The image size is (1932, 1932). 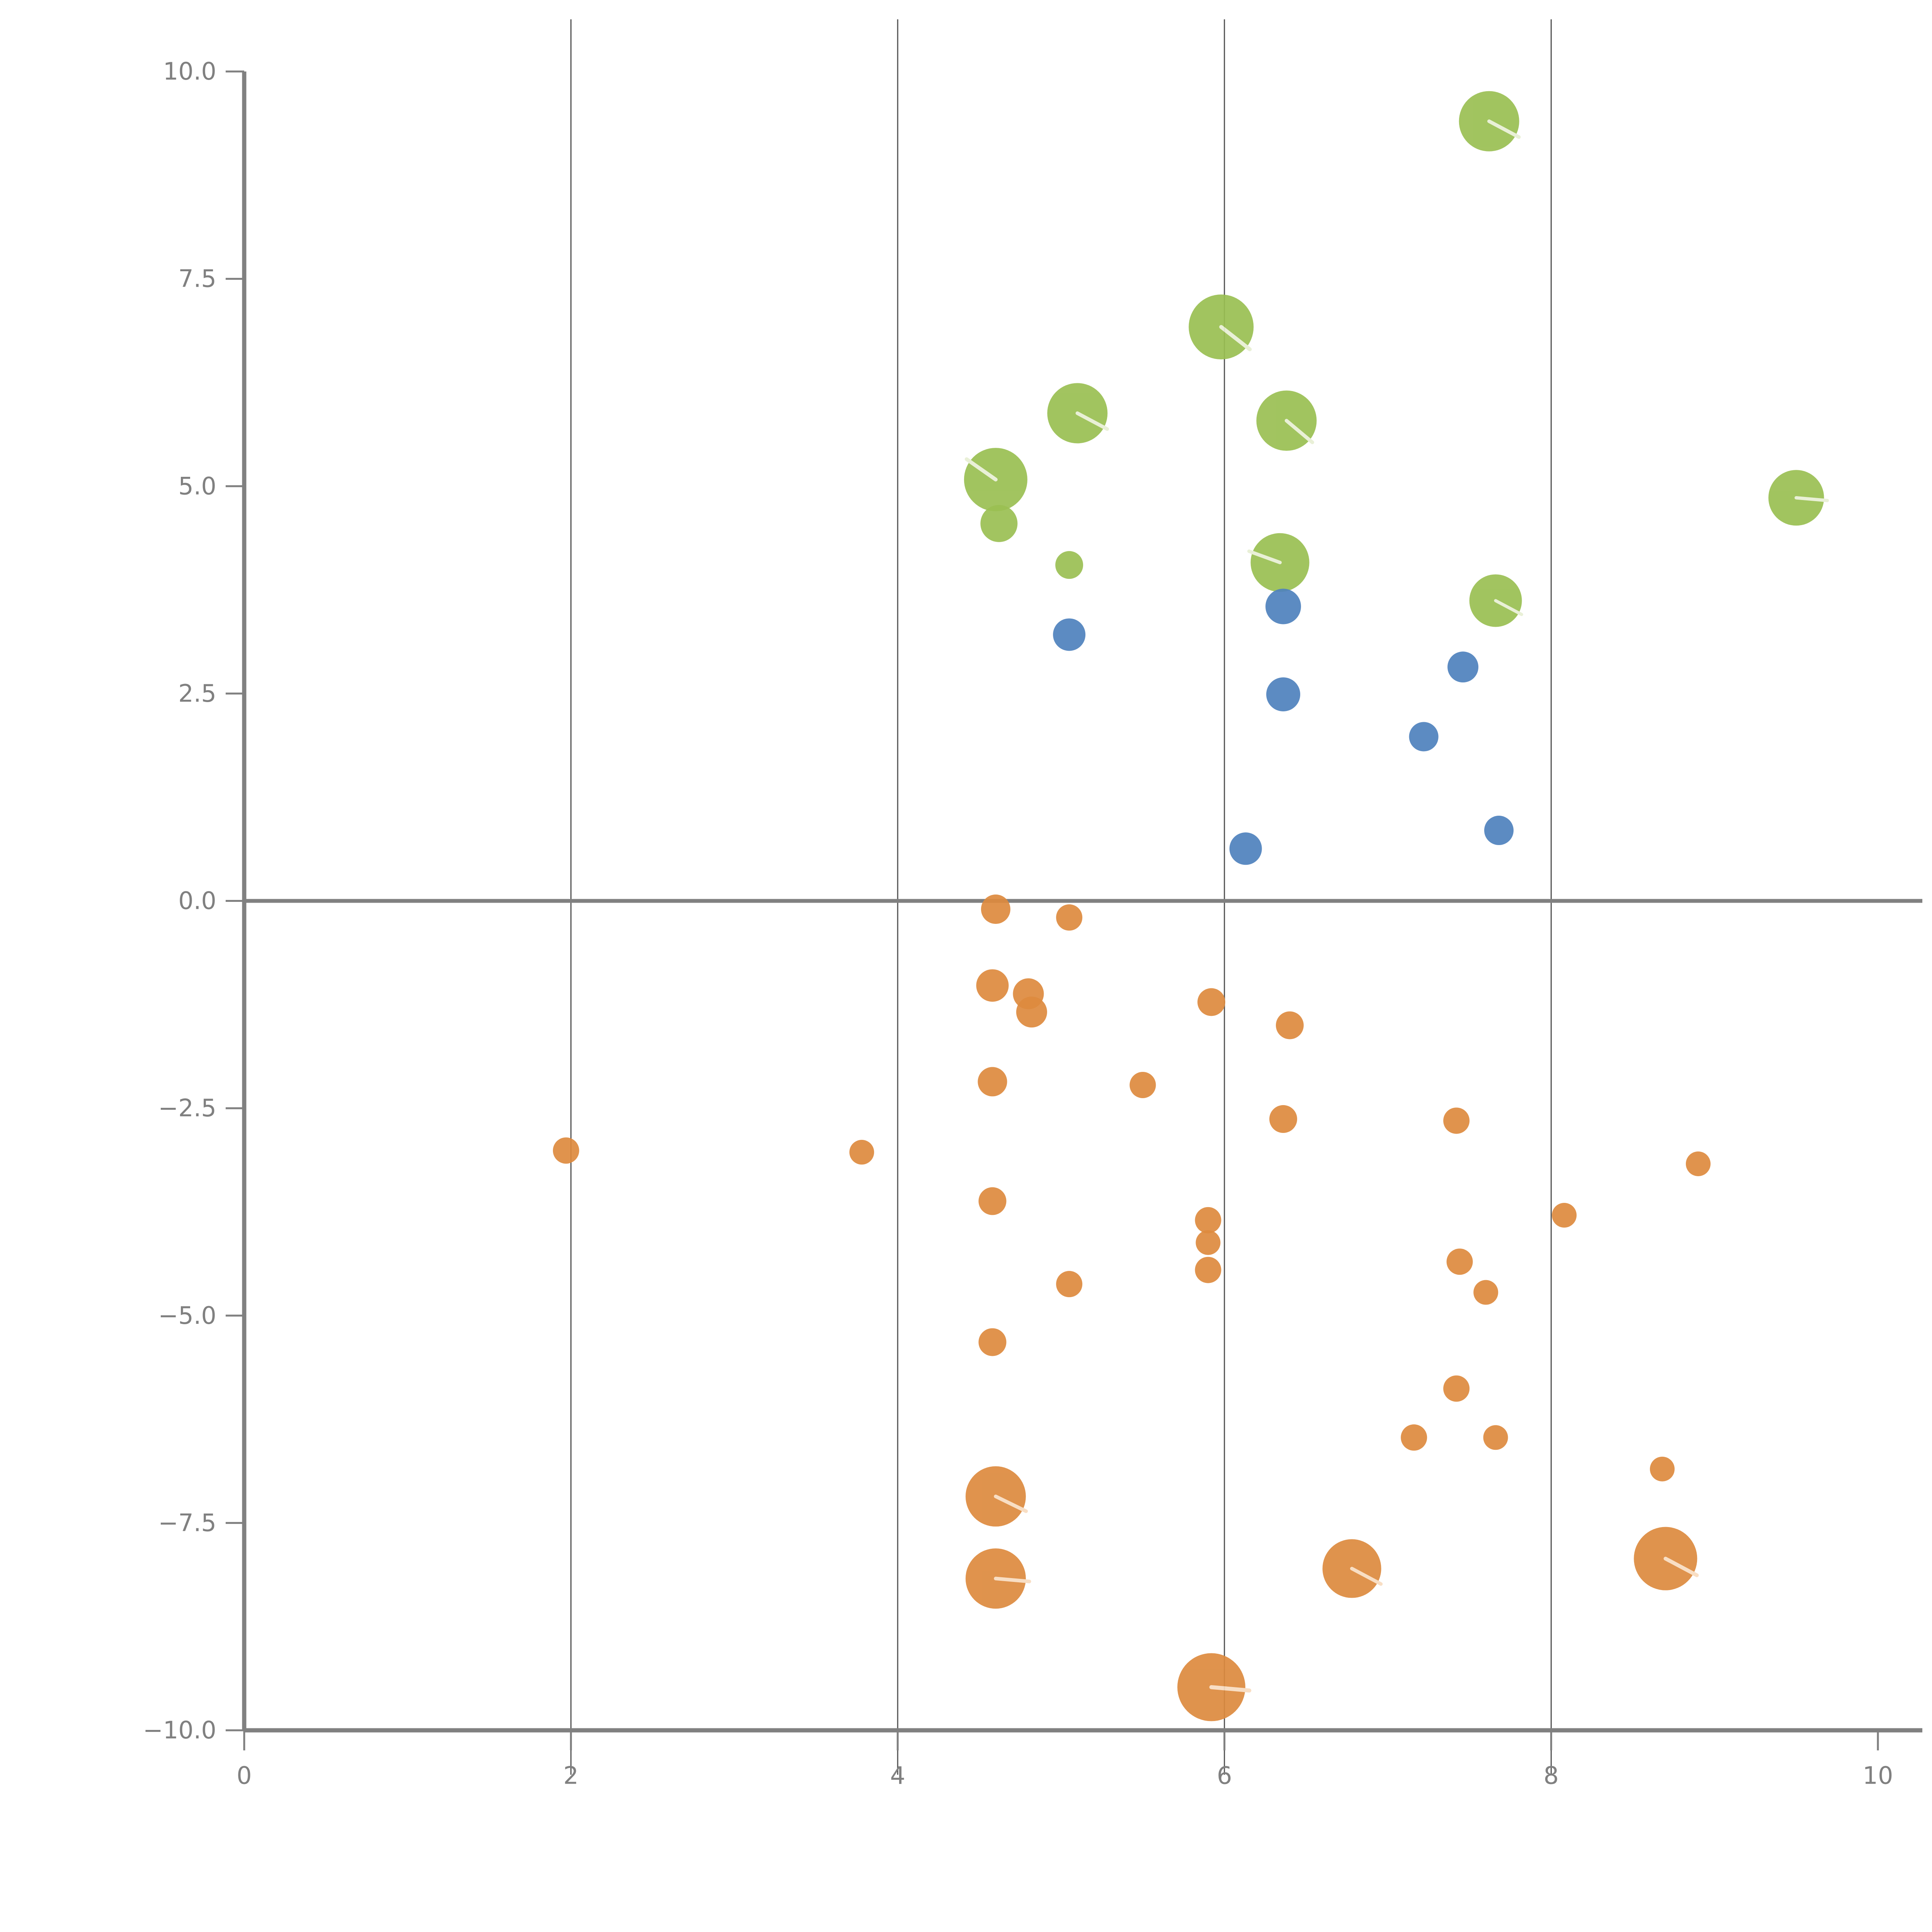 What do you see at coordinates (1552, 1775) in the screenshot?
I see `x-axis-tick-label: 8` at bounding box center [1552, 1775].